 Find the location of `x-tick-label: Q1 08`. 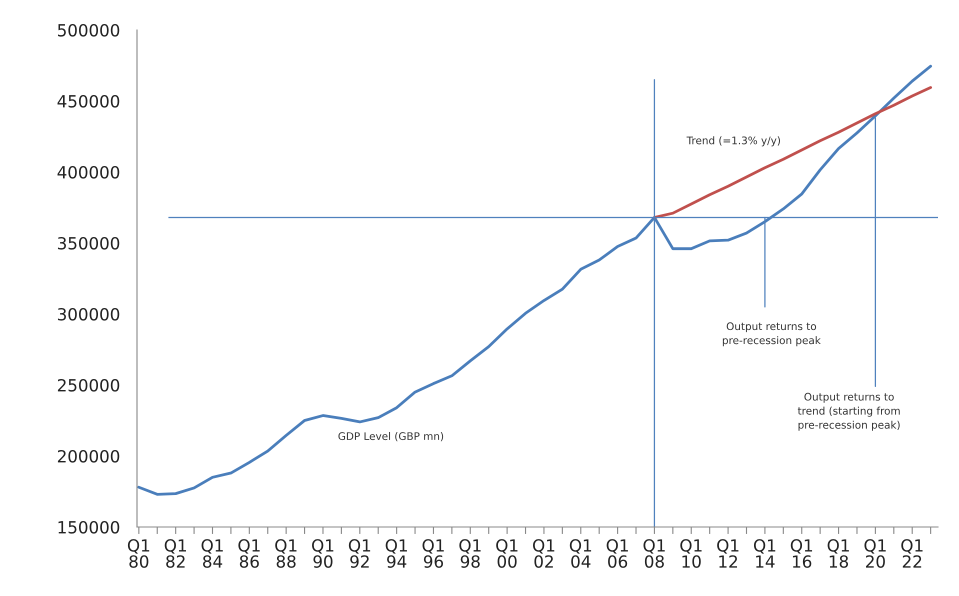

x-tick-label: Q1 08 is located at coordinates (654, 553).